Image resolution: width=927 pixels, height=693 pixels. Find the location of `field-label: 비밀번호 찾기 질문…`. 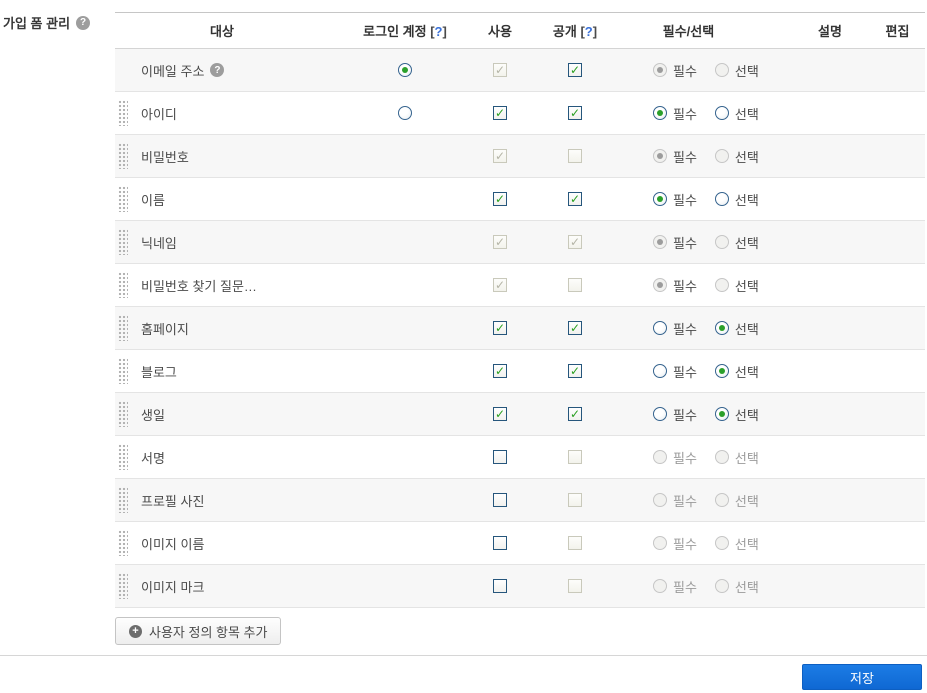

field-label: 비밀번호 찾기 질문… is located at coordinates (199, 286).